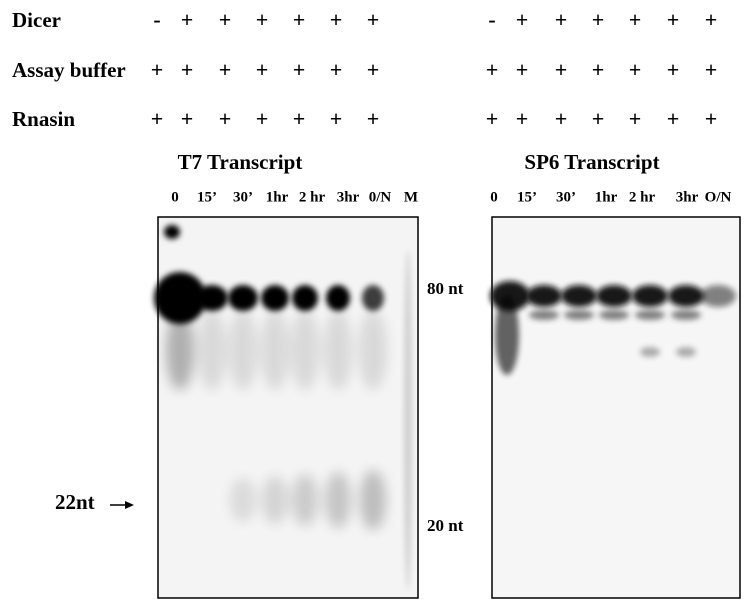  Describe the element at coordinates (445, 525) in the screenshot. I see `size-marker: 20 nt` at that location.